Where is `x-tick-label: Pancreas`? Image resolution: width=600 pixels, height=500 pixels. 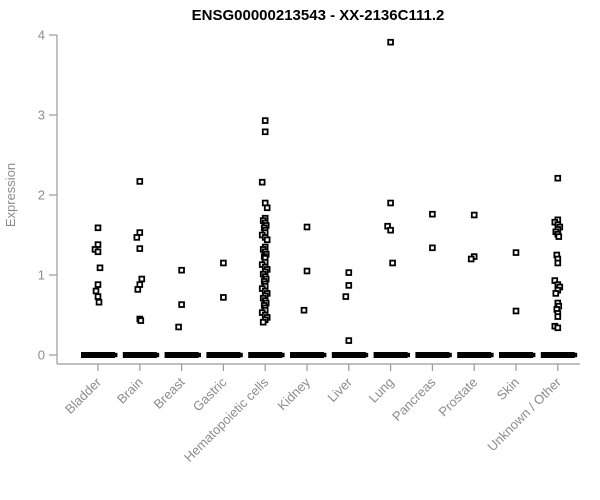 x-tick-label: Pancreas is located at coordinates (414, 399).